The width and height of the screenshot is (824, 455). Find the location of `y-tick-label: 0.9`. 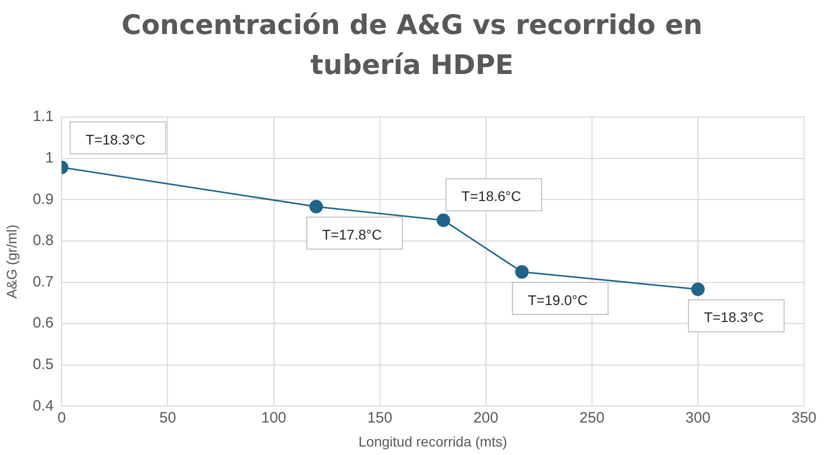

y-tick-label: 0.9 is located at coordinates (43, 199).